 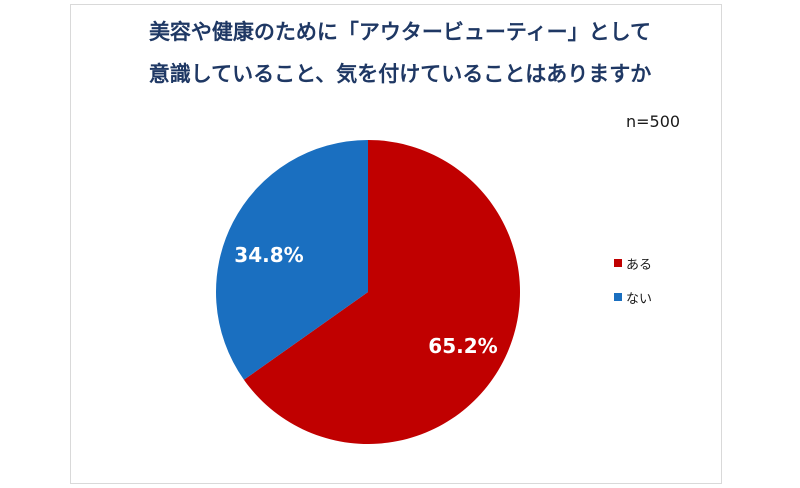 I want to click on slice-label-nai: 34.8%, so click(x=268, y=255).